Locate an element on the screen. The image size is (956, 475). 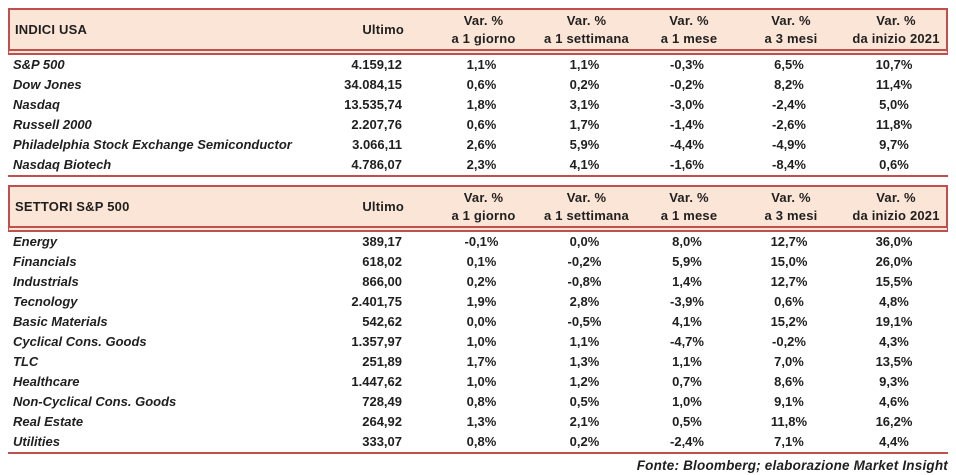
row-name: Non-Cyclical Cons. Goods is located at coordinates (95, 401).